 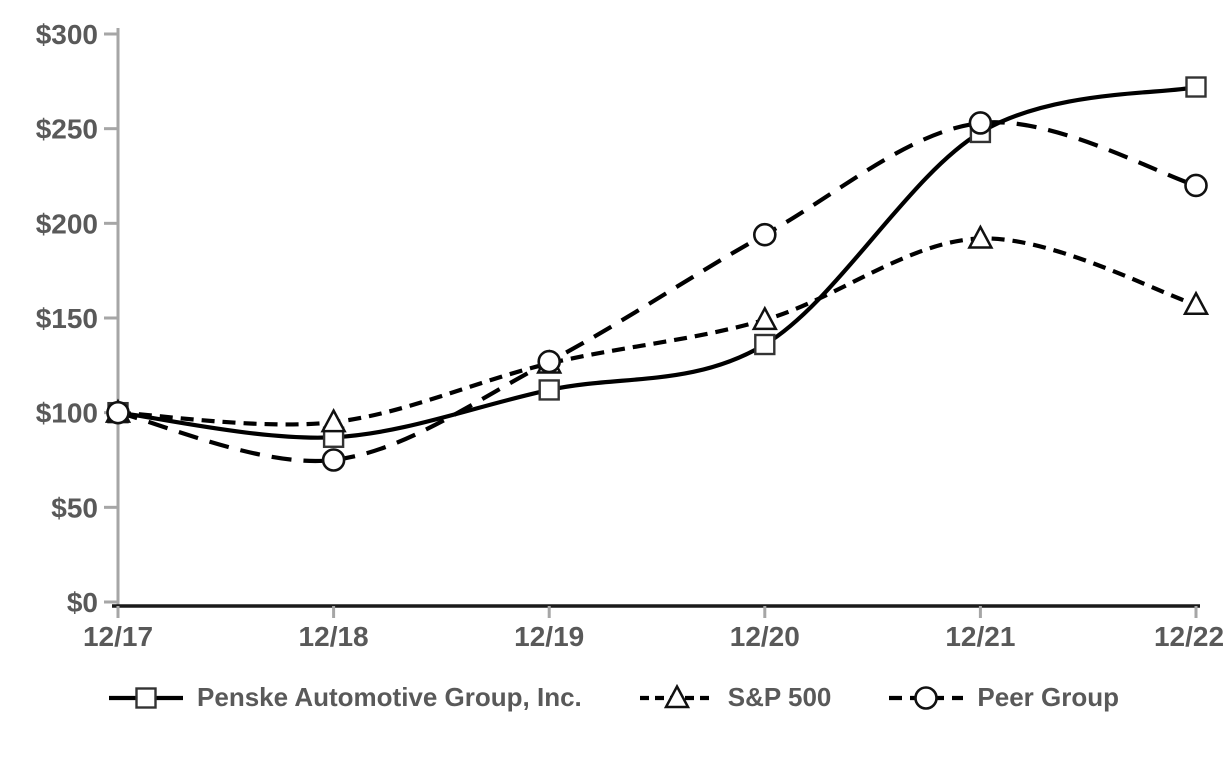 I want to click on x-axis-tick-label: 12/19, so click(x=549, y=636).